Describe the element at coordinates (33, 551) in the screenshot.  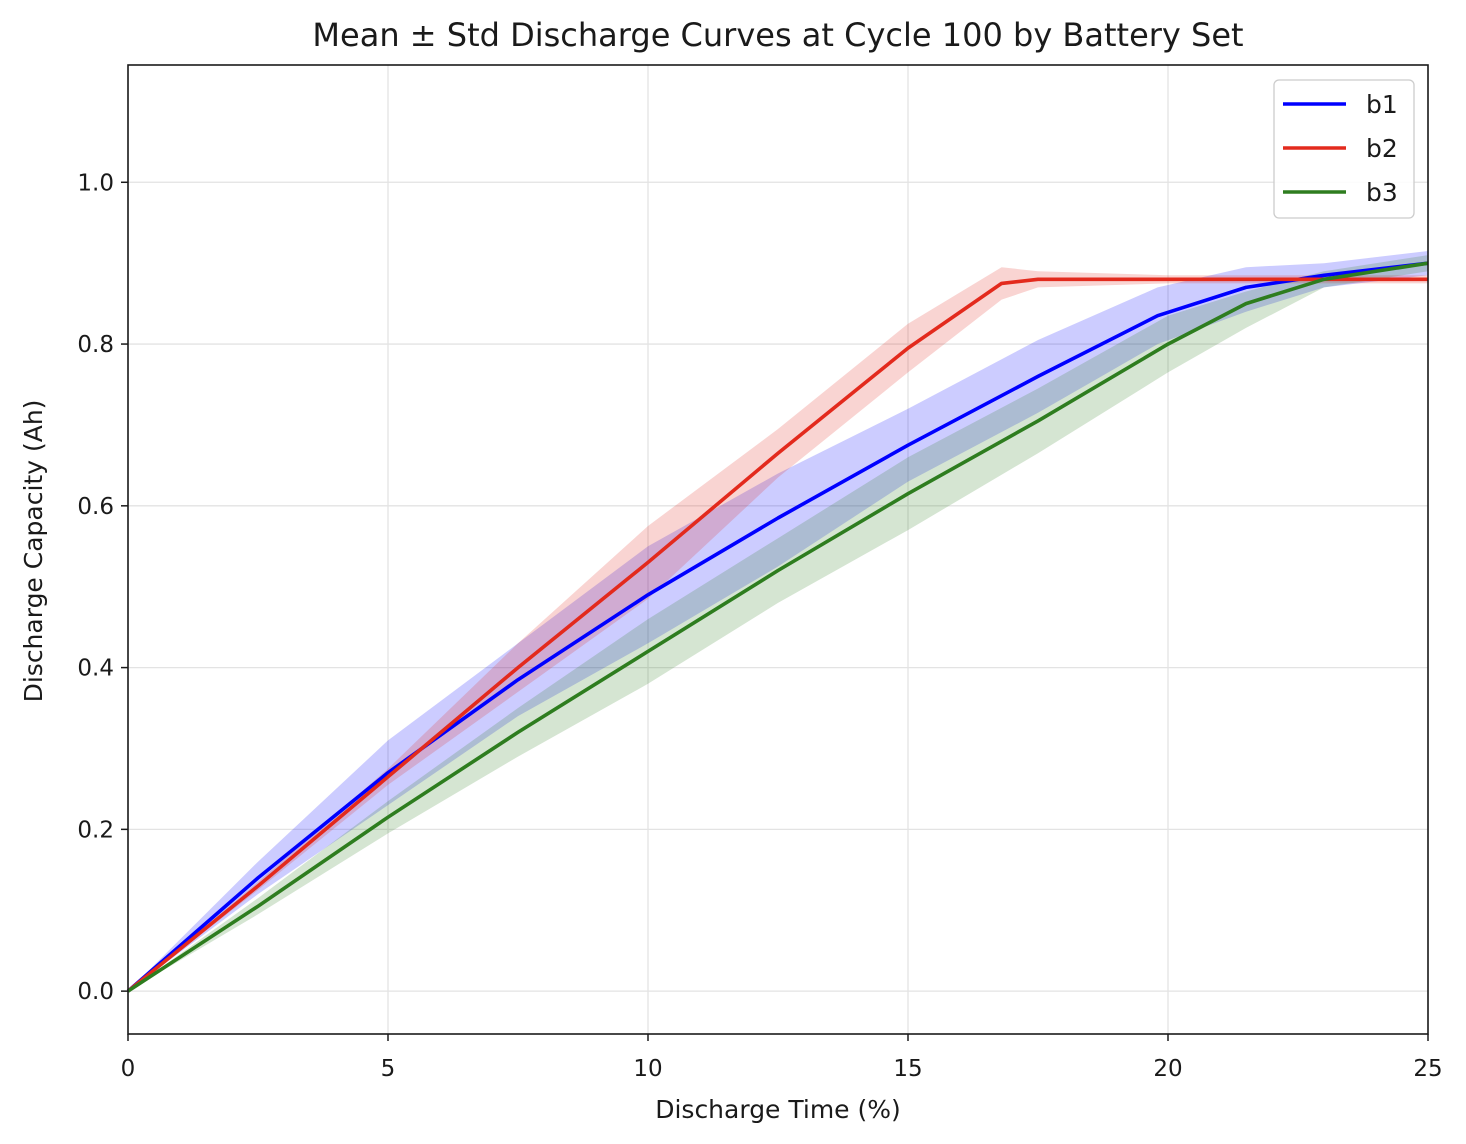
I see `y-axis-label: Discharge Capacity (Ah)` at that location.